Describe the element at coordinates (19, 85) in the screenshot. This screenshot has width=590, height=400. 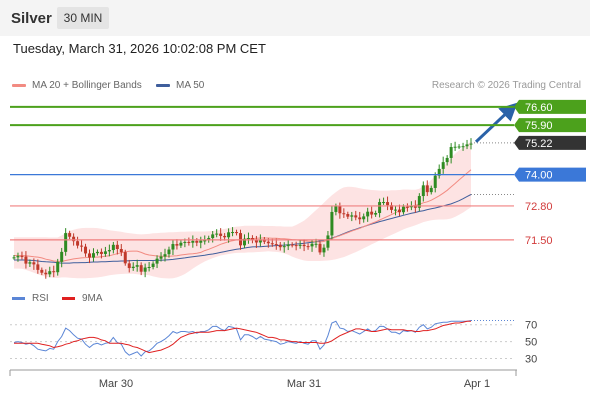
I see `ma20-swatch` at that location.